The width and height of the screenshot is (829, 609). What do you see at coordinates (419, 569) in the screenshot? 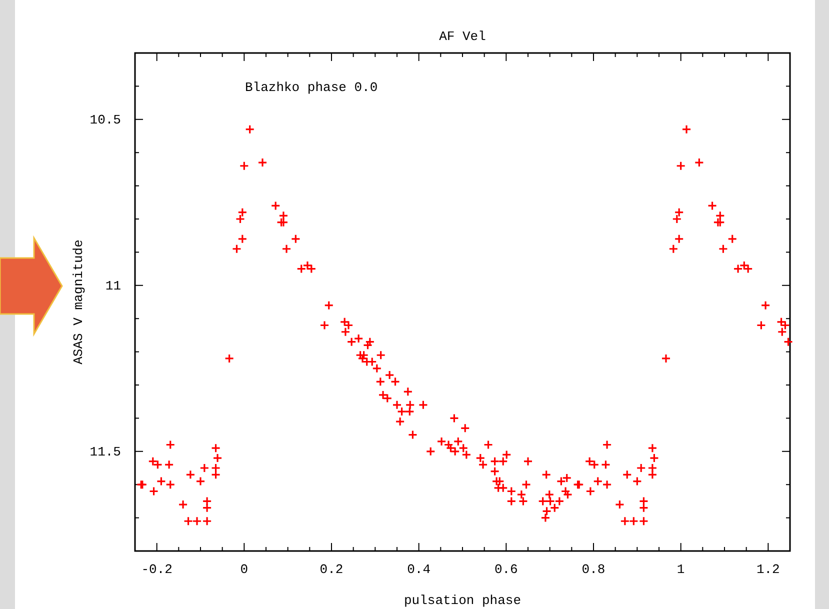
I see `x-tick-label: 0.4` at bounding box center [419, 569].